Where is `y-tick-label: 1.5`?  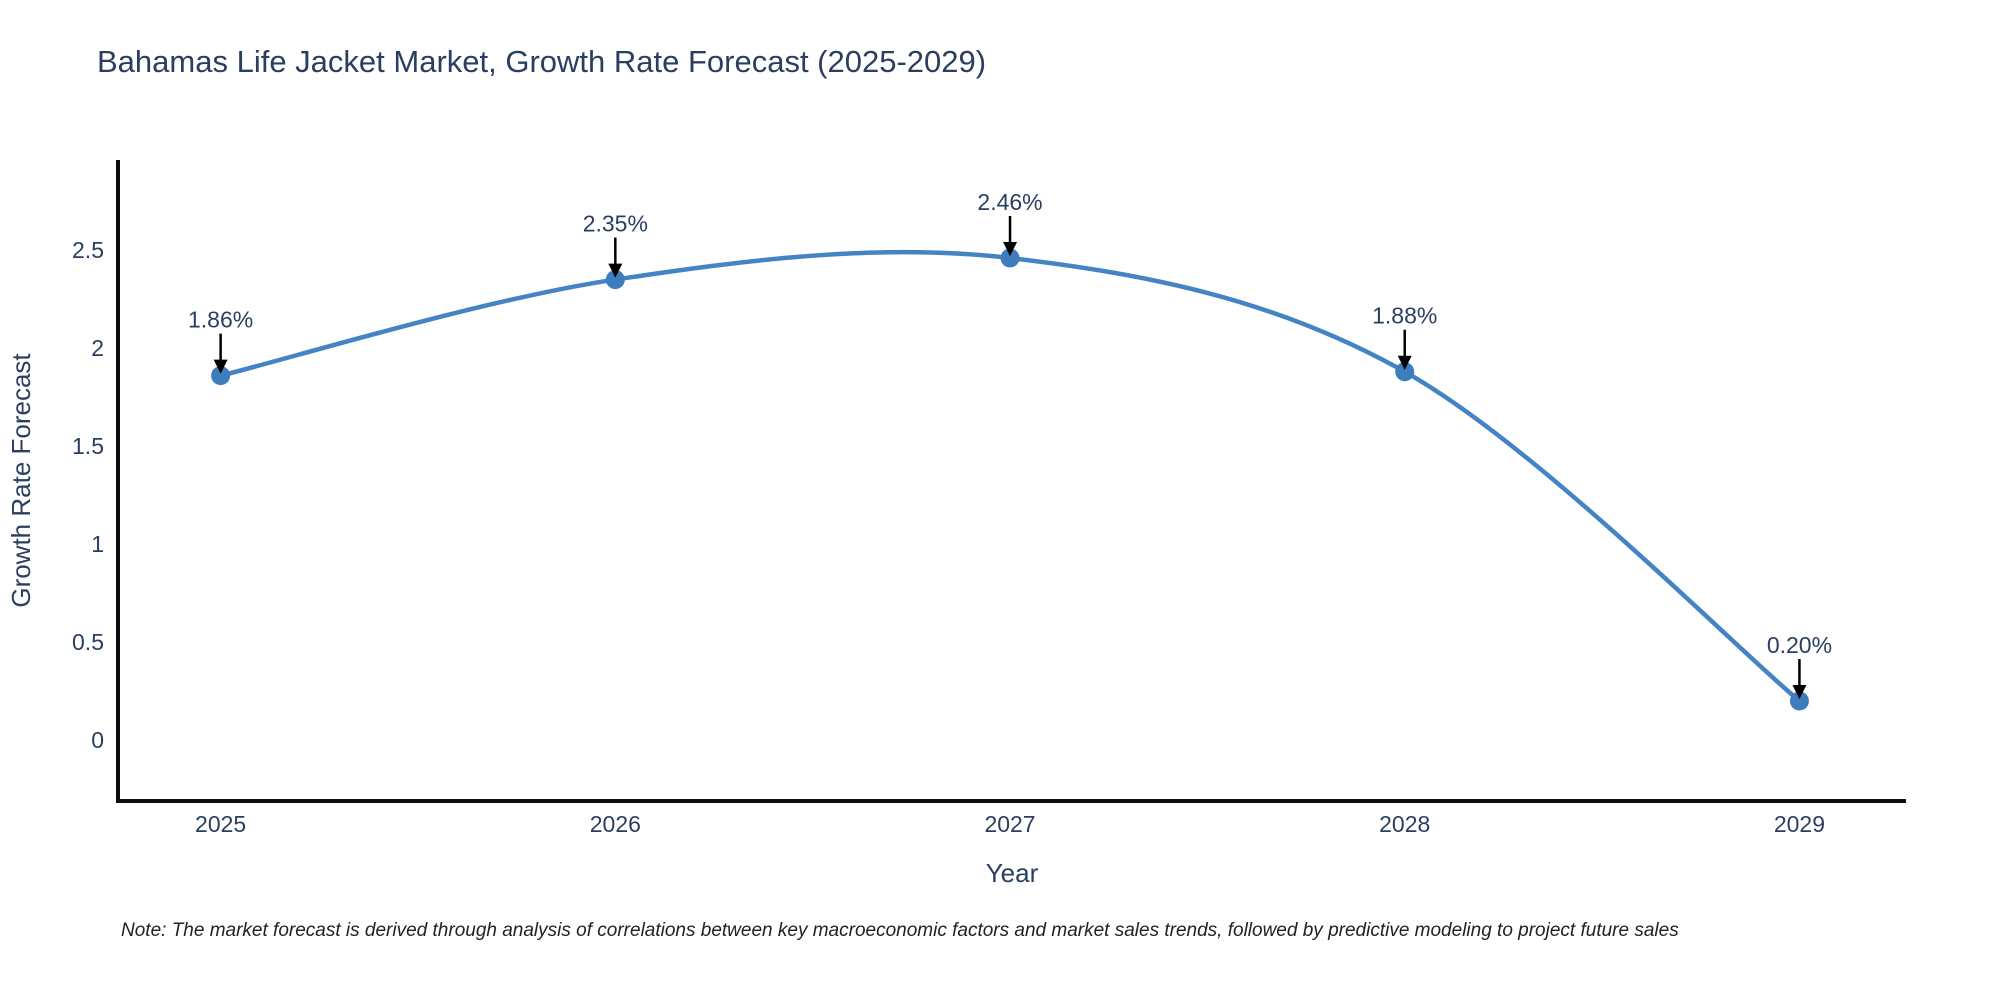
y-tick-label: 1.5 is located at coordinates (88, 446).